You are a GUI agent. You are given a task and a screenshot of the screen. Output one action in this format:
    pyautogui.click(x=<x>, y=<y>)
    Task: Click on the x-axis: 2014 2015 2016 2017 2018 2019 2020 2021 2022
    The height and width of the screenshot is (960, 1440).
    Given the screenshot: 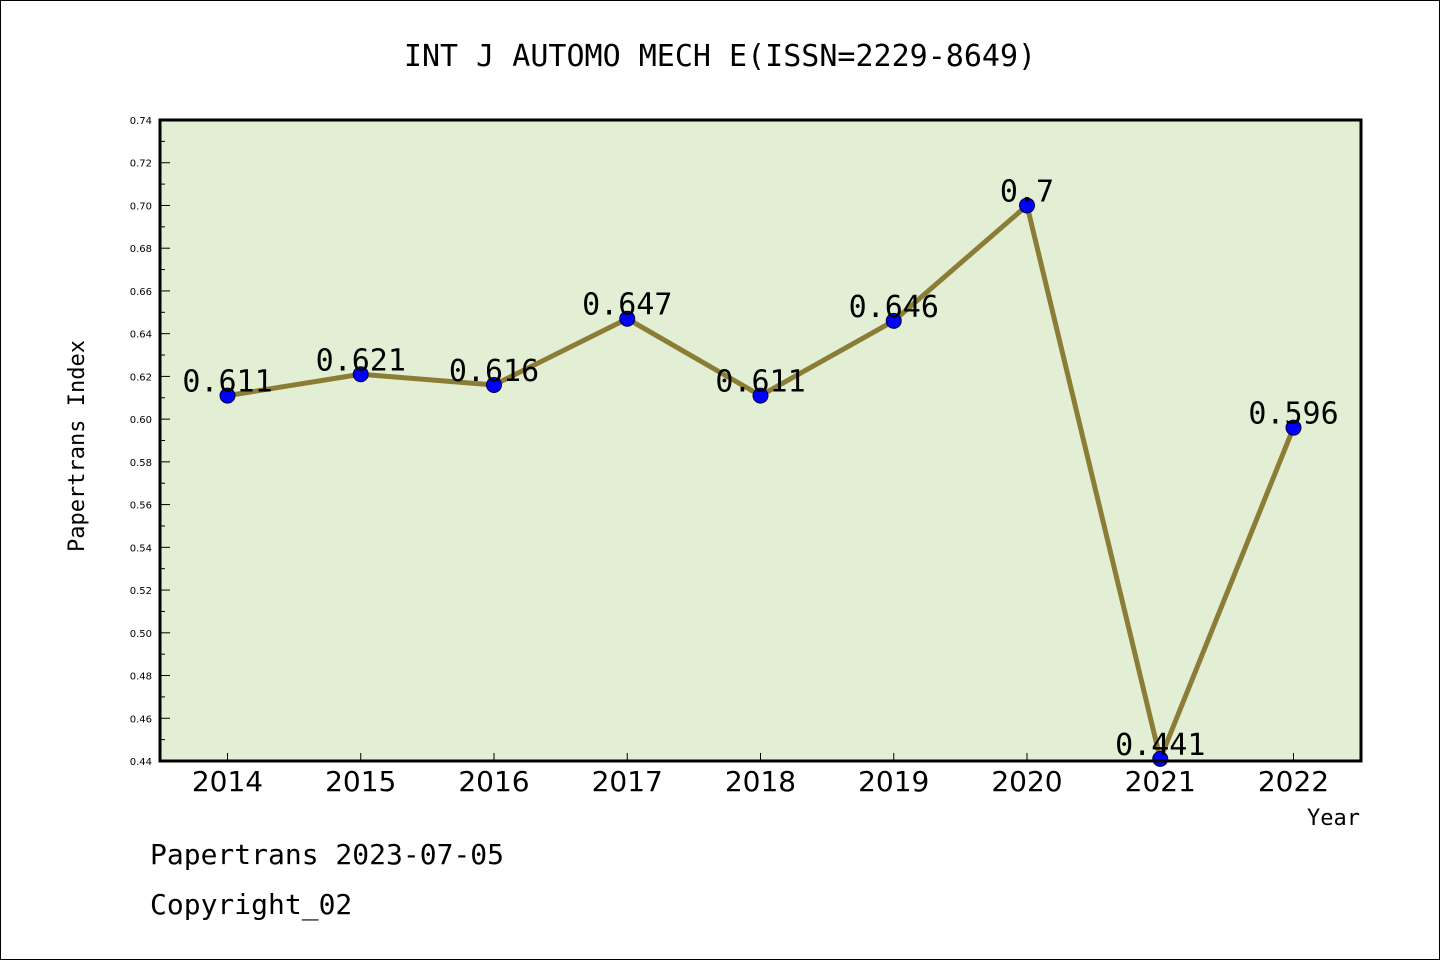 What is the action you would take?
    pyautogui.click(x=760, y=775)
    